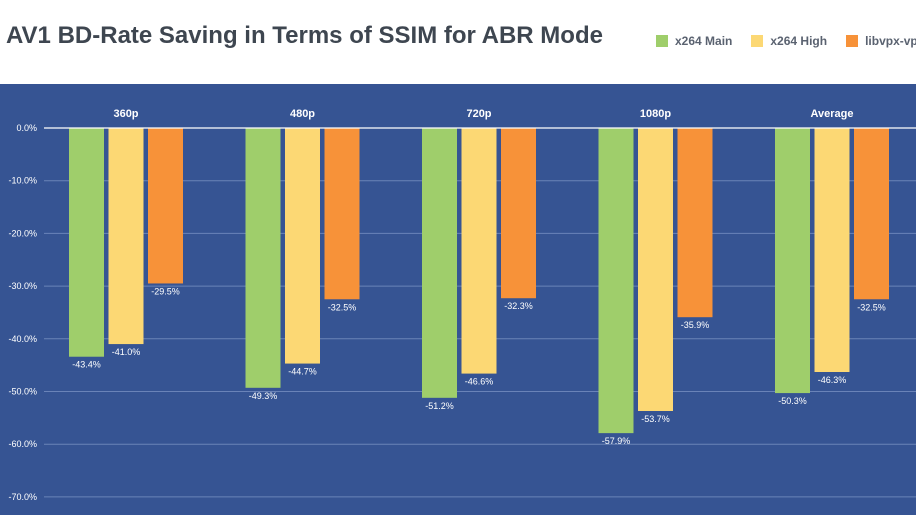  I want to click on data-label-x264-main-360p: -43.4%, so click(86, 365).